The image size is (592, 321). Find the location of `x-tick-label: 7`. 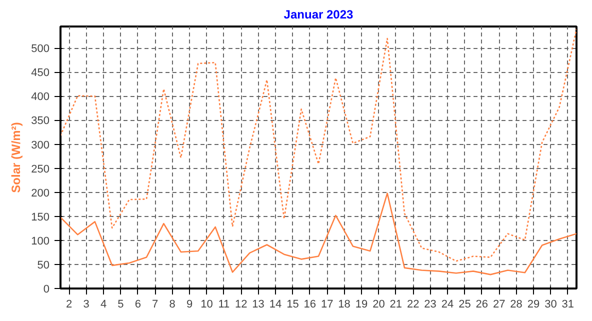

x-tick-label: 7 is located at coordinates (155, 304).